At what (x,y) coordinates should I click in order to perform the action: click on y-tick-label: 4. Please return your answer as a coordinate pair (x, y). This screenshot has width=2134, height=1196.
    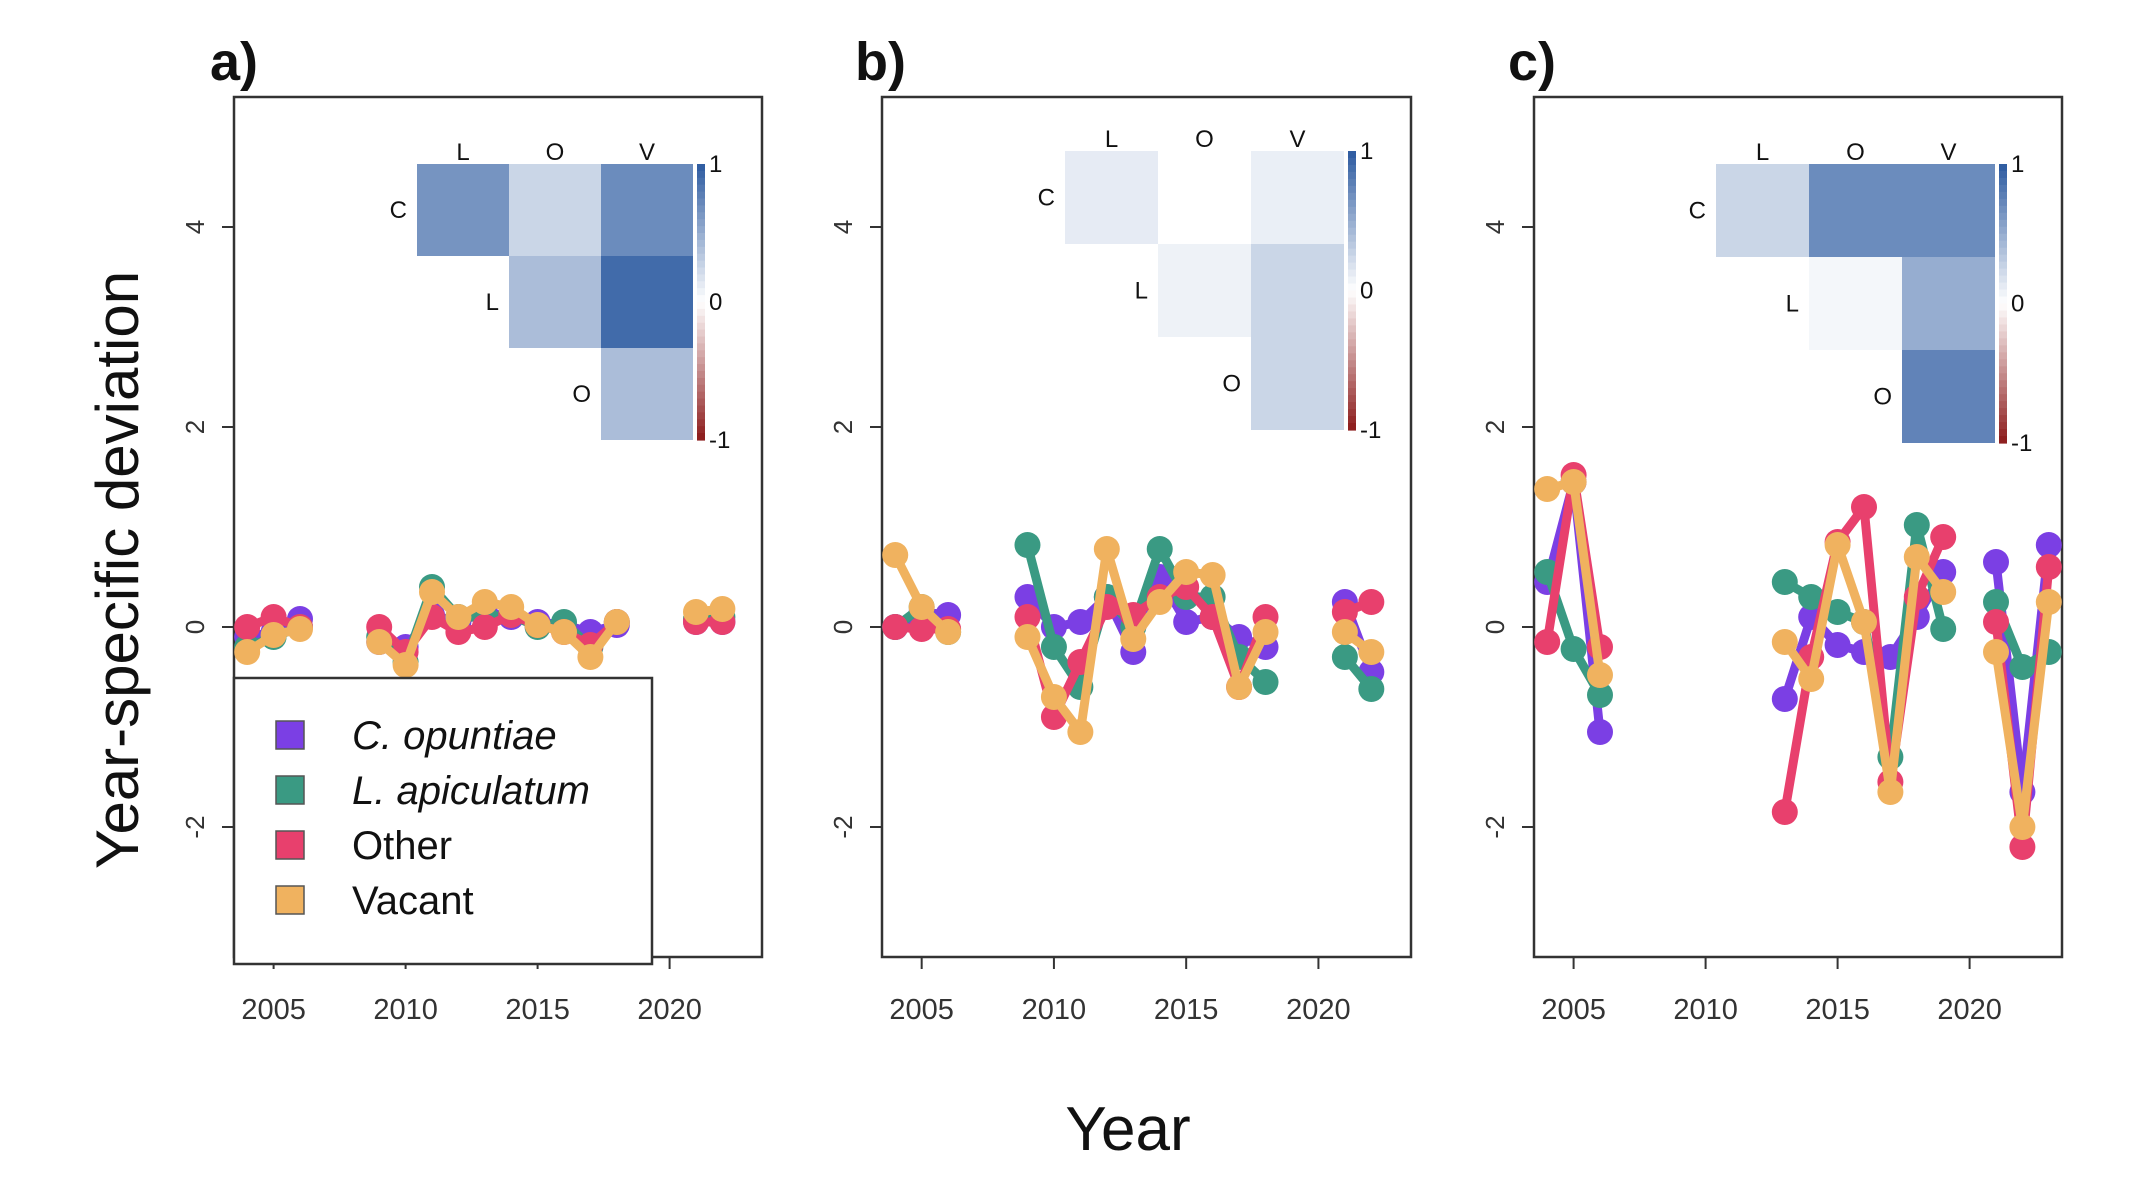
    Looking at the image, I should click on (1495, 227).